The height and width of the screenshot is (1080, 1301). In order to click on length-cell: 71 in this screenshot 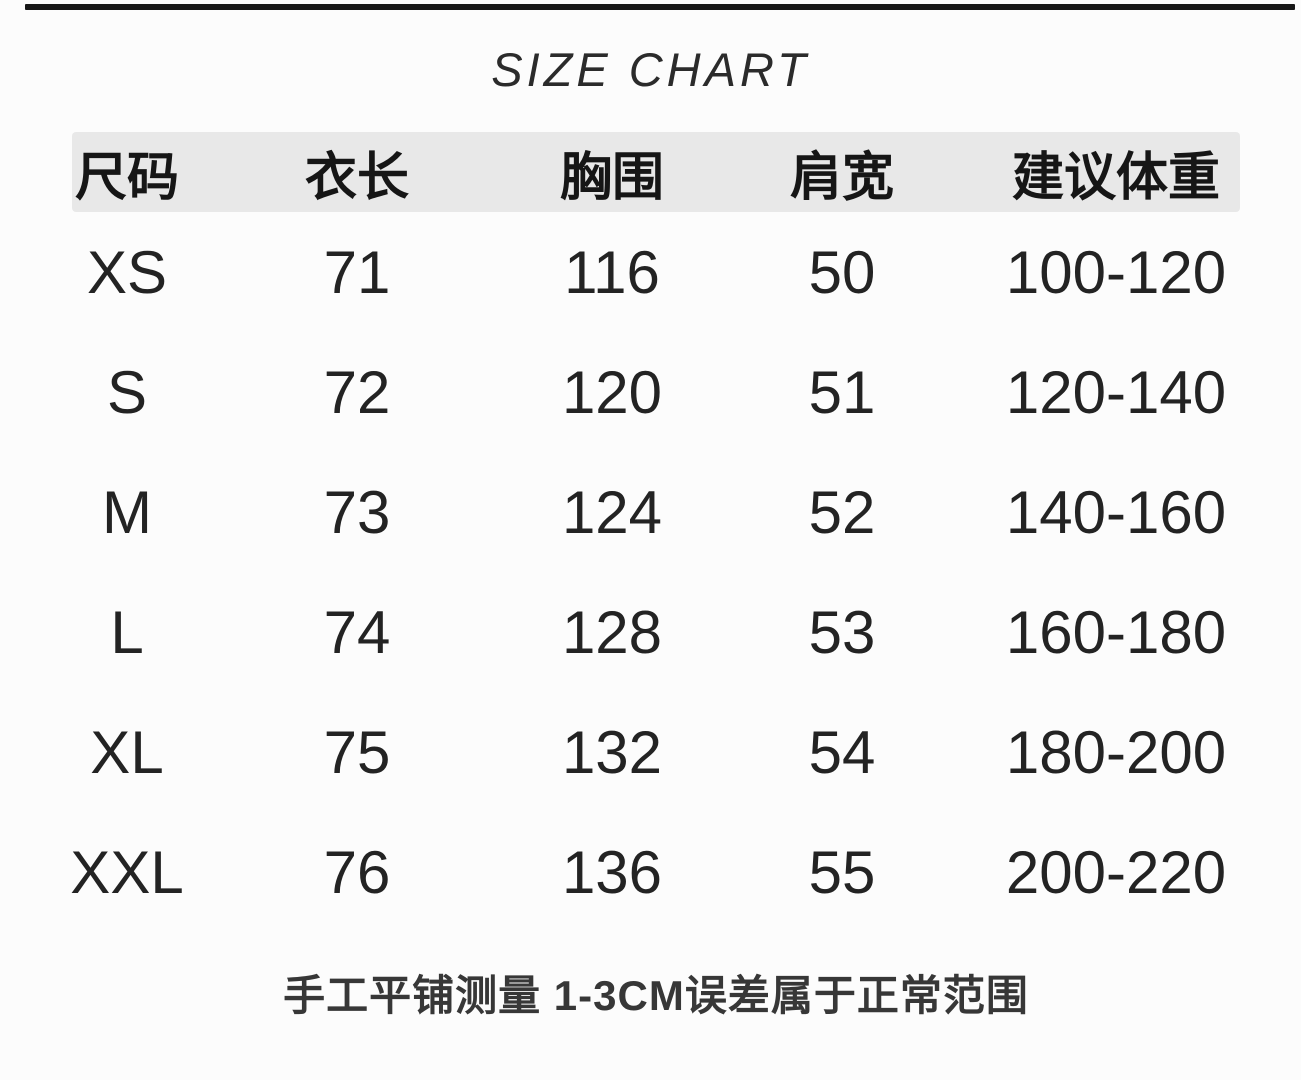, I will do `click(357, 272)`.